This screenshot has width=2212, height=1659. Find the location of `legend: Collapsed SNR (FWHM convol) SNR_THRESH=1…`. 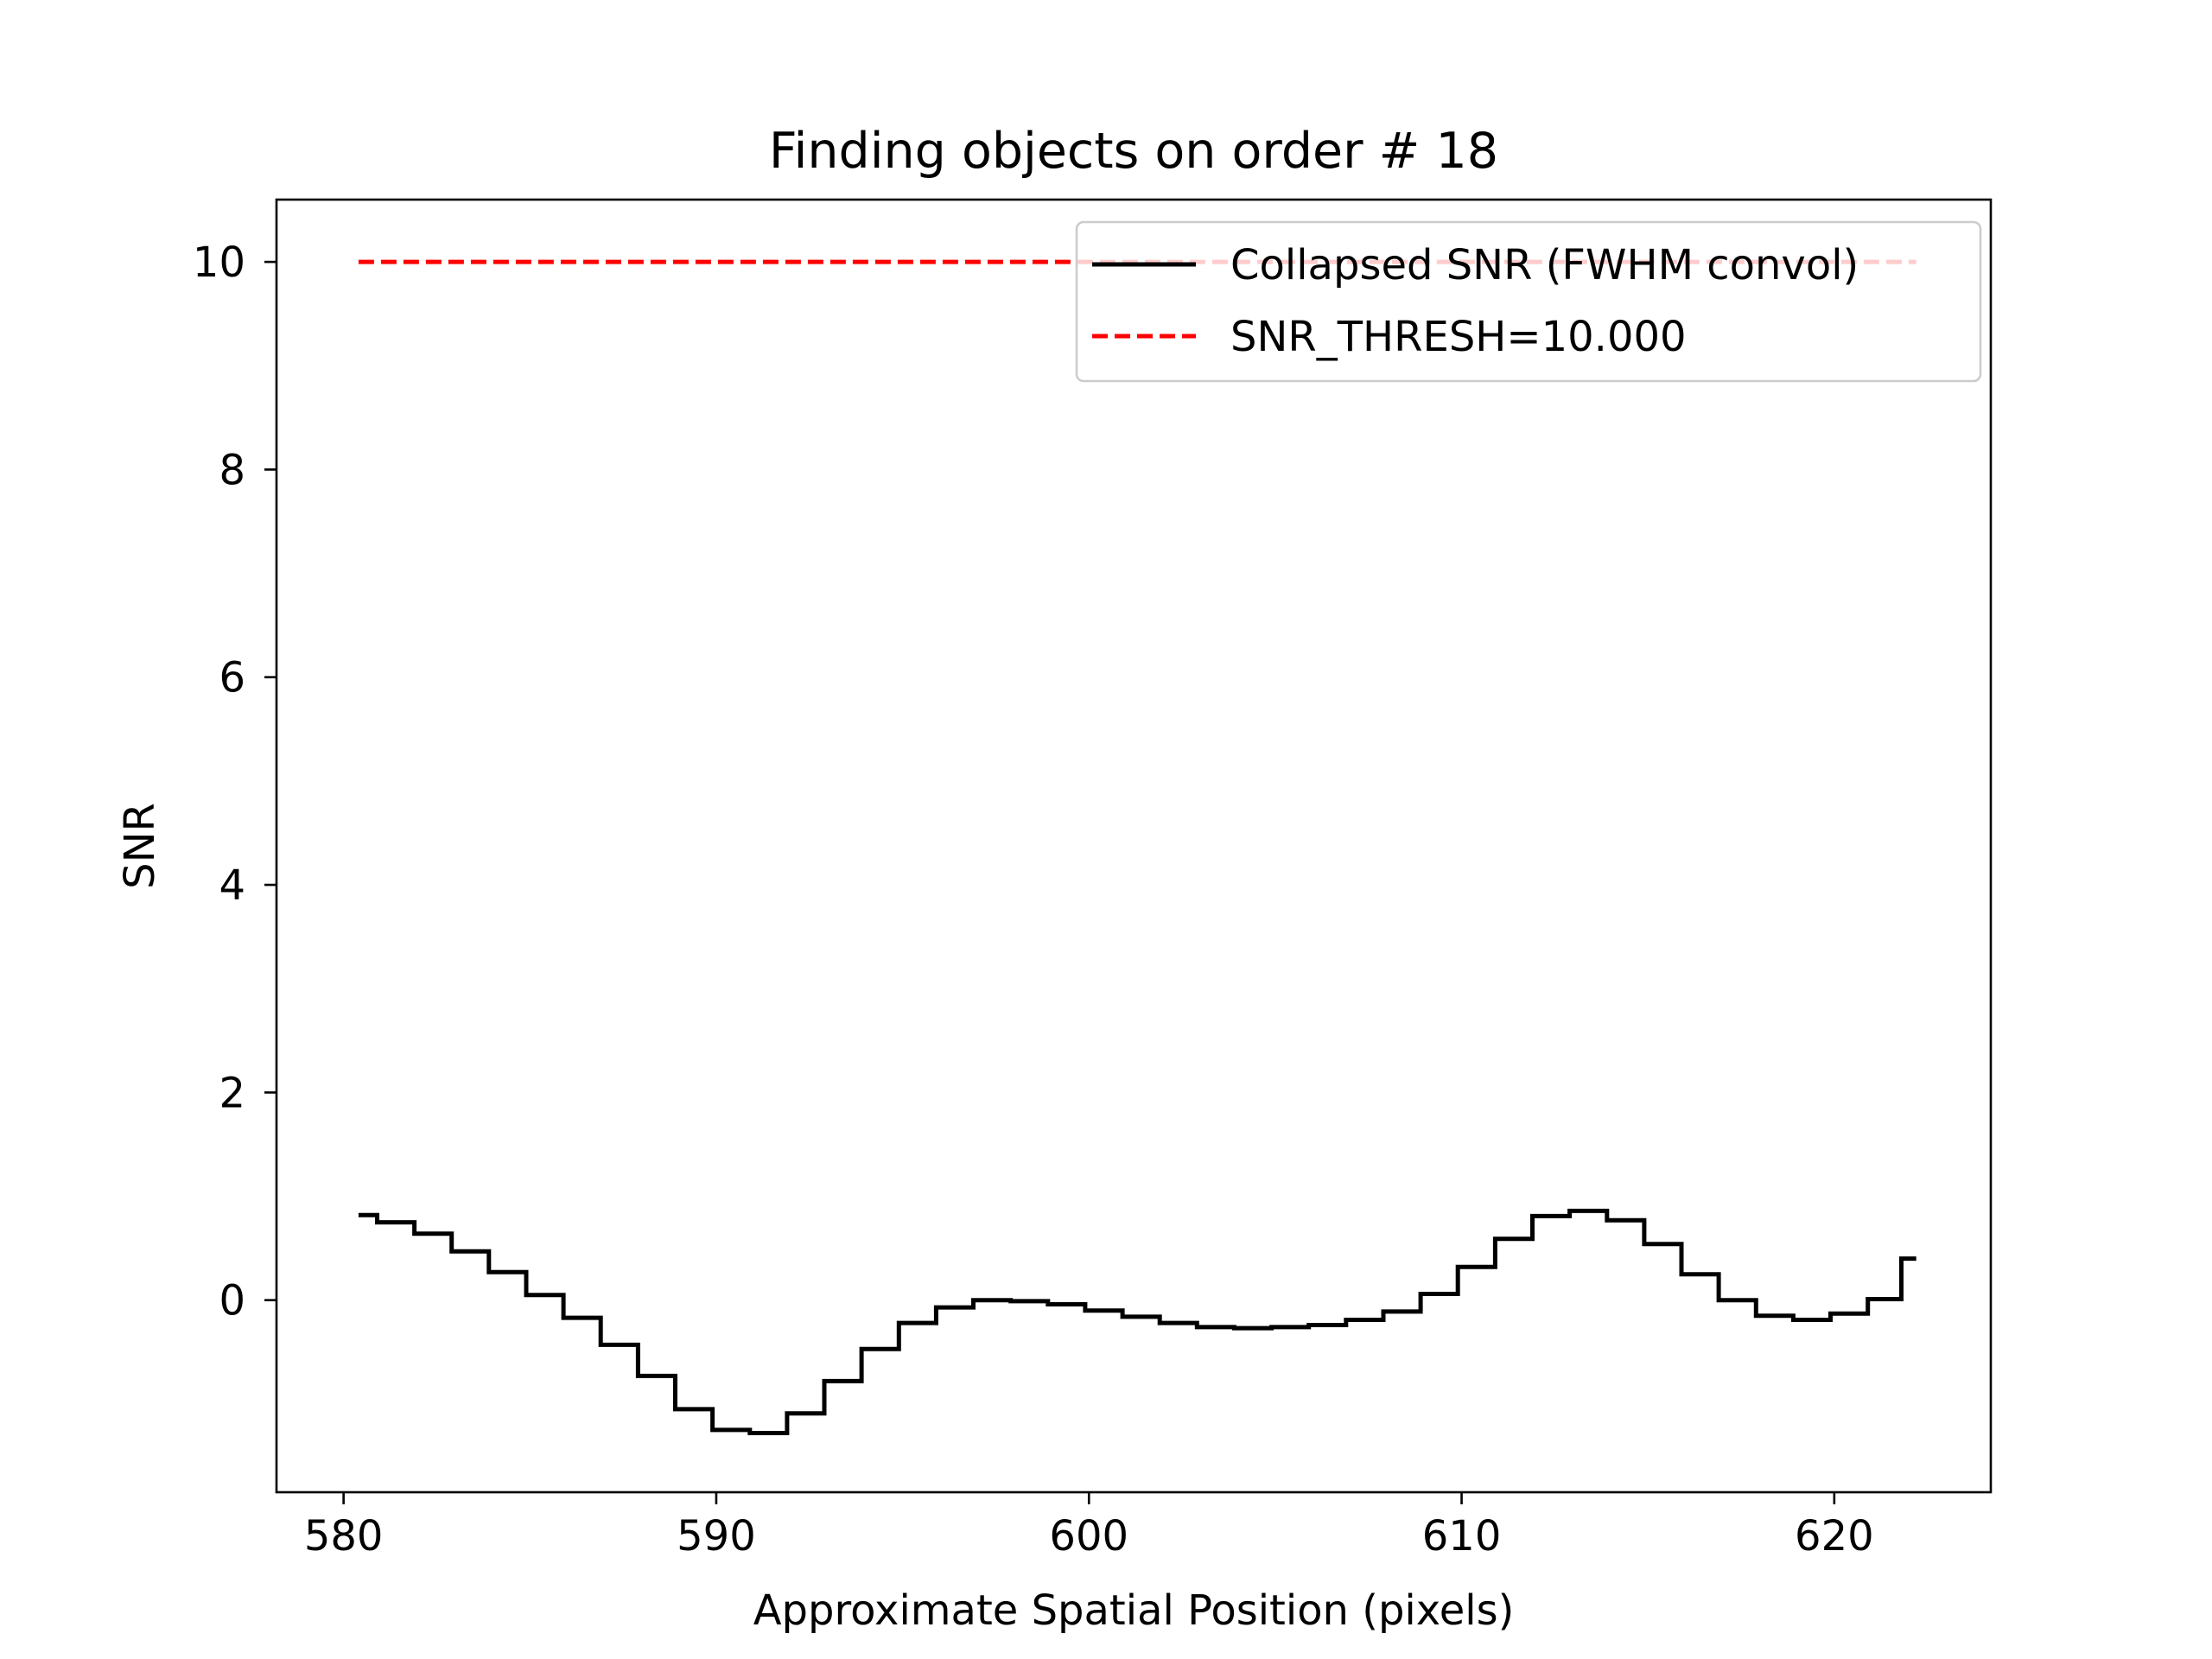

legend: Collapsed SNR (FWHM convol) SNR_THRESH=1… is located at coordinates (1528, 301).